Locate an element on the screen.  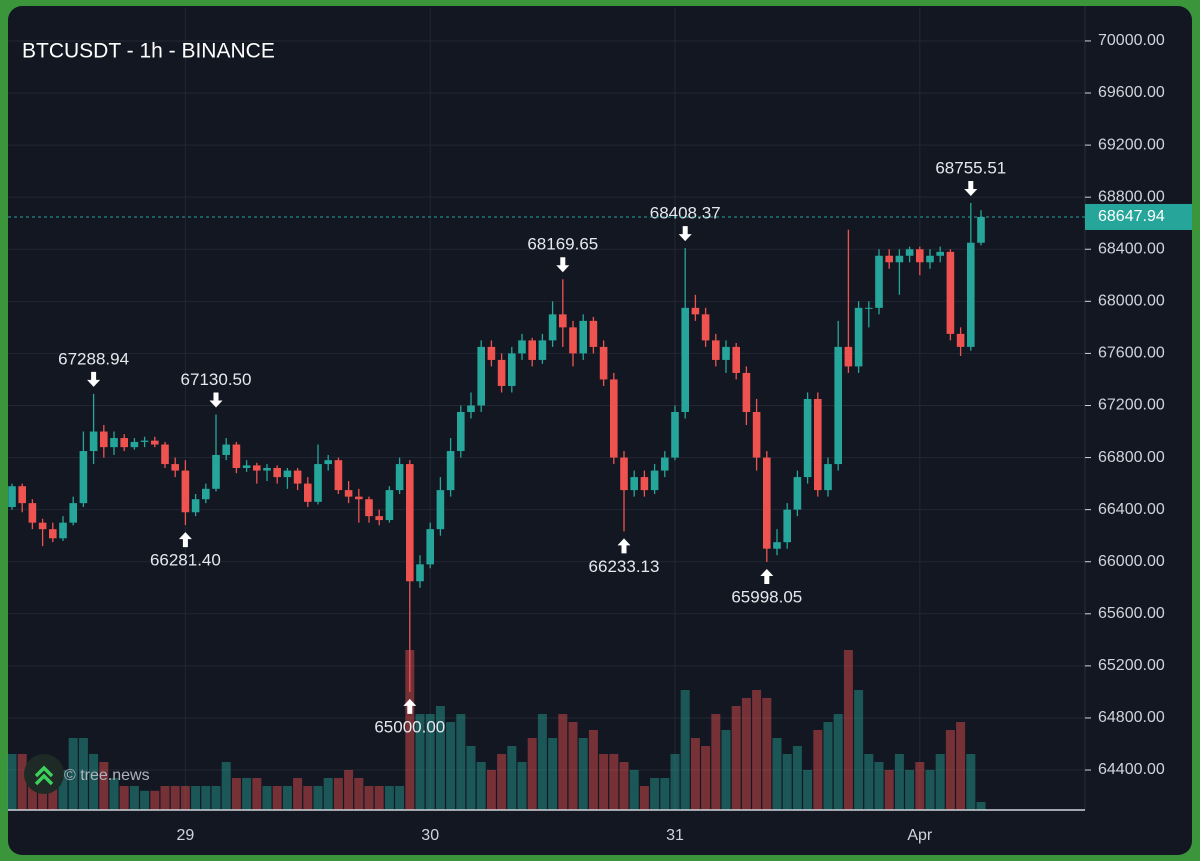
y-tick-label: 66000.00 is located at coordinates (1131, 561).